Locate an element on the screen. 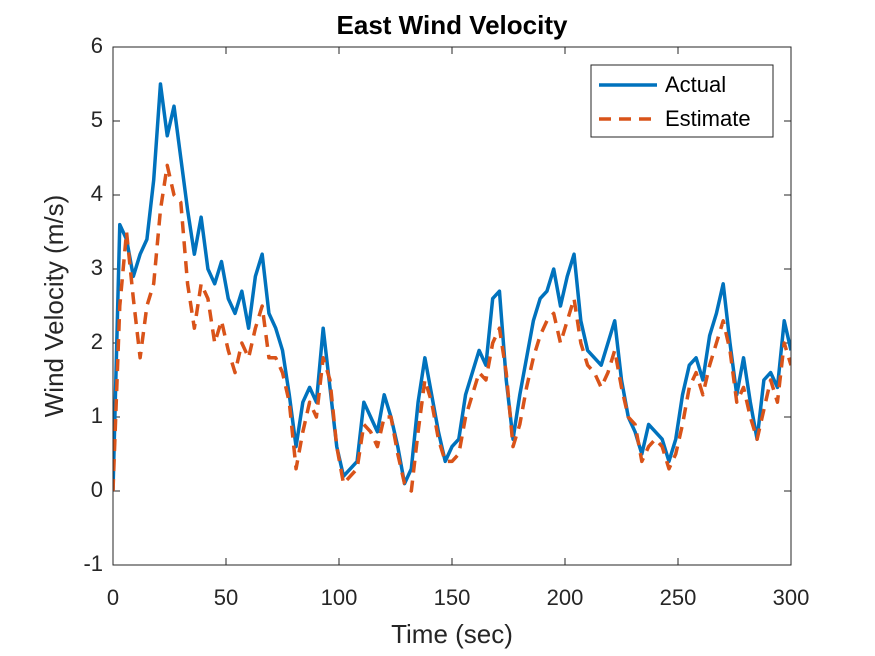 This screenshot has width=875, height=656. x-tick-label: 0 is located at coordinates (113, 597).